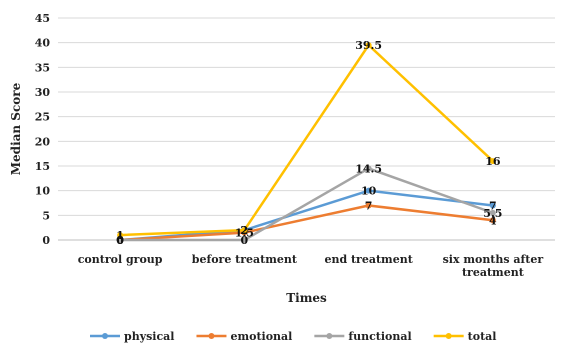 The width and height of the screenshot is (567, 347). What do you see at coordinates (306, 298) in the screenshot?
I see `x-axis-title: Times` at bounding box center [306, 298].